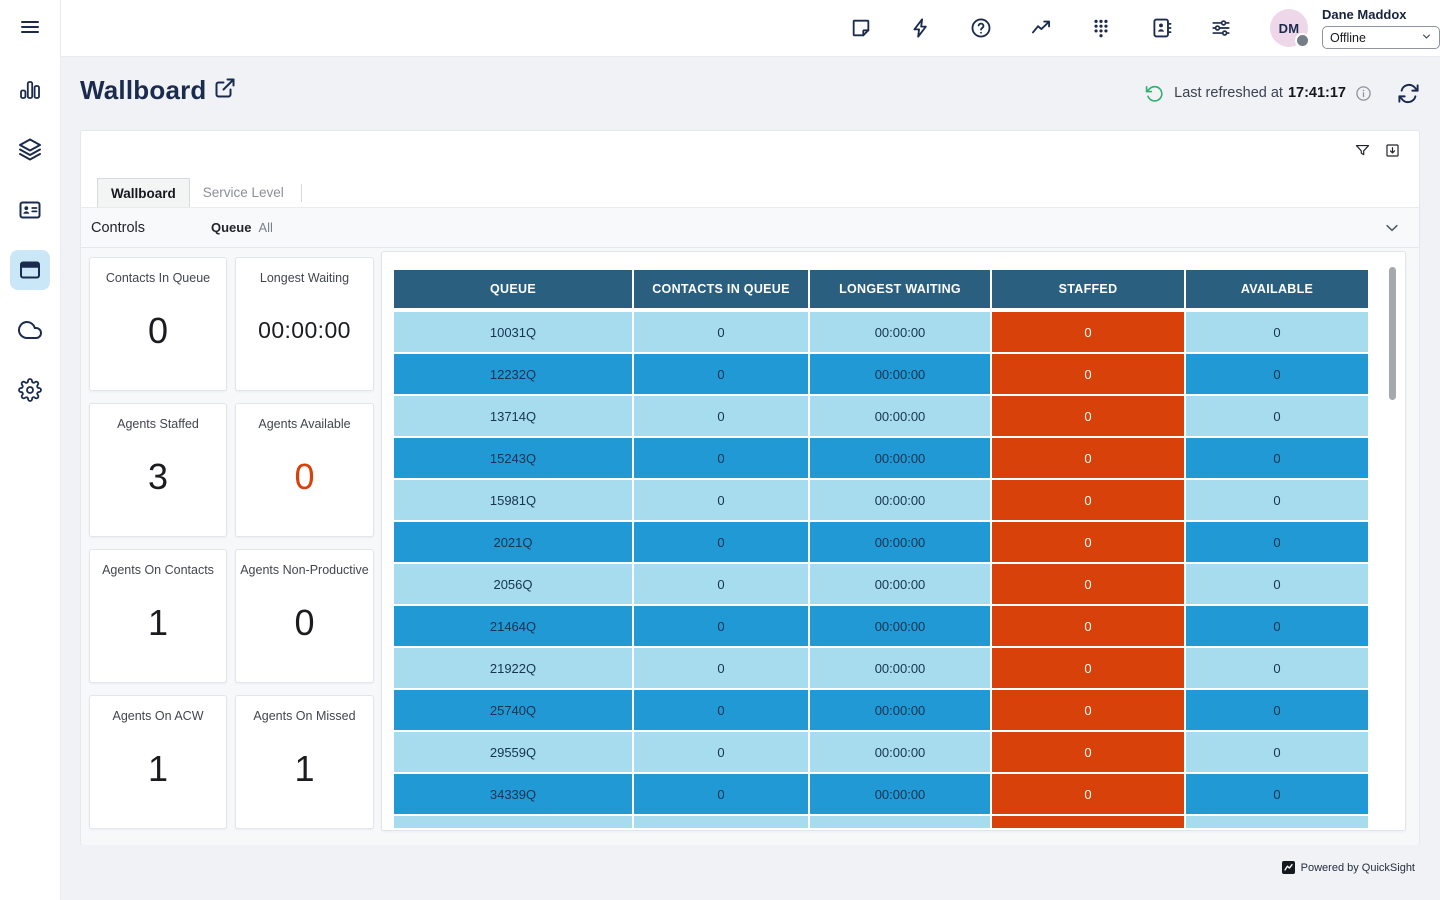 This screenshot has height=900, width=1440. I want to click on status-select: Offline, so click(1381, 37).